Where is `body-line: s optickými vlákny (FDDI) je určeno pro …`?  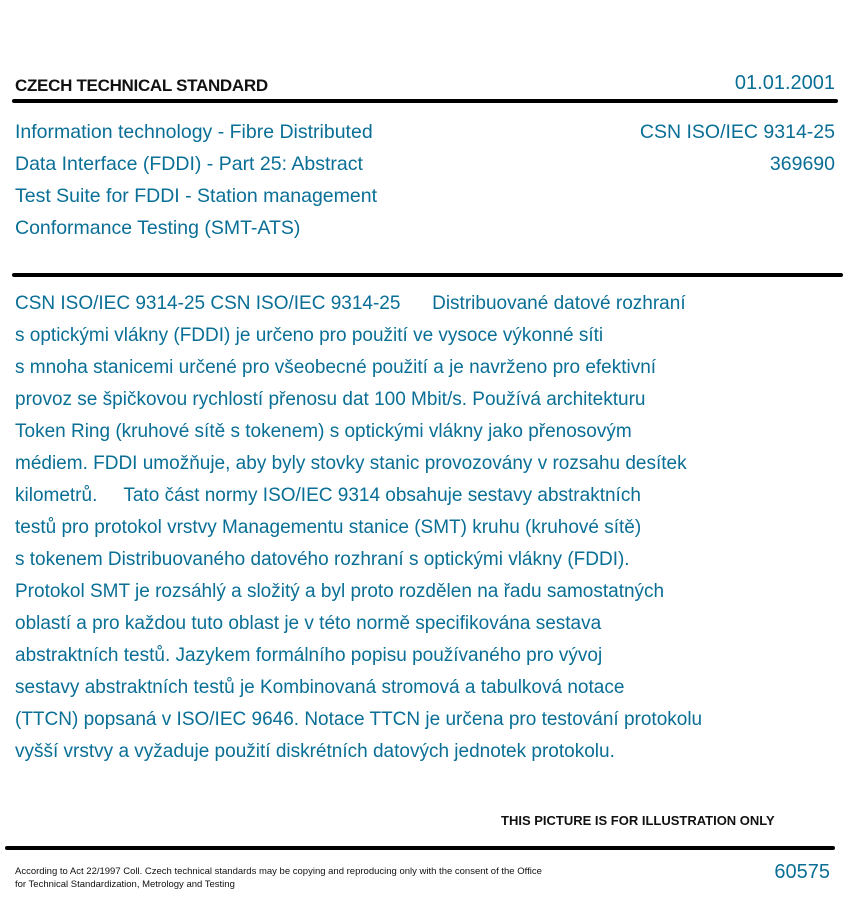
body-line: s optickými vlákny (FDDI) je určeno pro … is located at coordinates (309, 335).